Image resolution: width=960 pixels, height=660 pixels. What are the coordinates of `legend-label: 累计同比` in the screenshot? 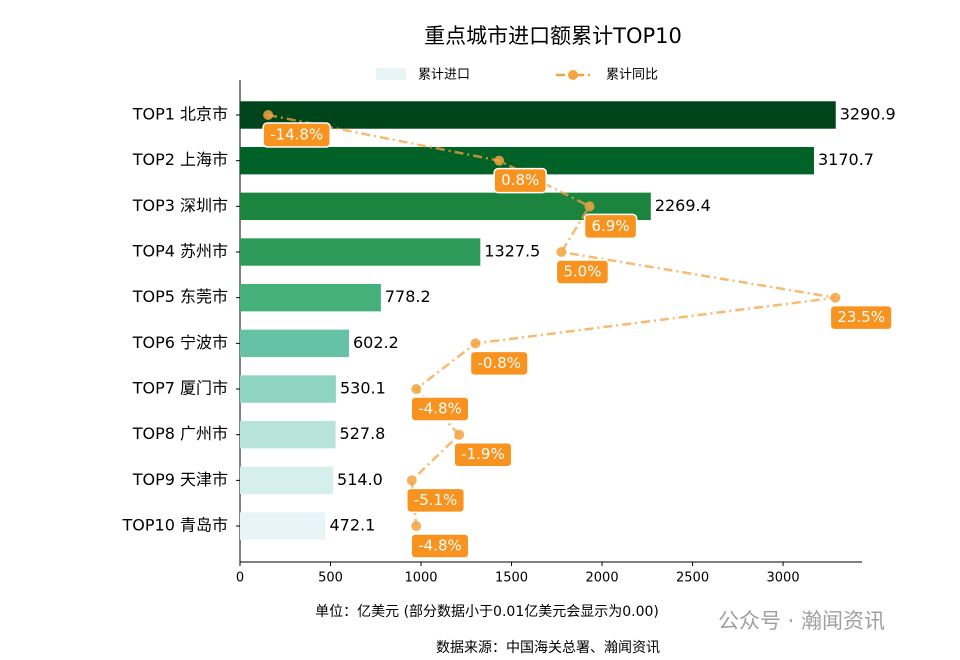 It's located at (632, 75).